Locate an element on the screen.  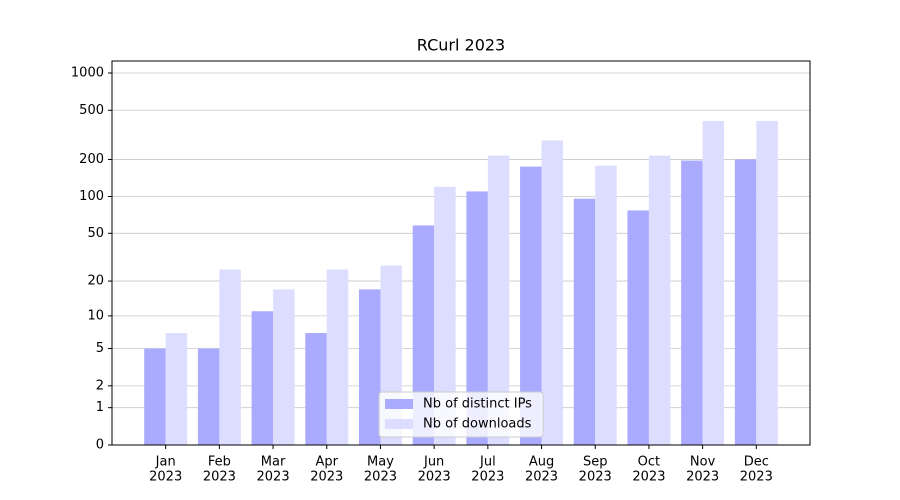
legend-box is located at coordinates (461, 414).